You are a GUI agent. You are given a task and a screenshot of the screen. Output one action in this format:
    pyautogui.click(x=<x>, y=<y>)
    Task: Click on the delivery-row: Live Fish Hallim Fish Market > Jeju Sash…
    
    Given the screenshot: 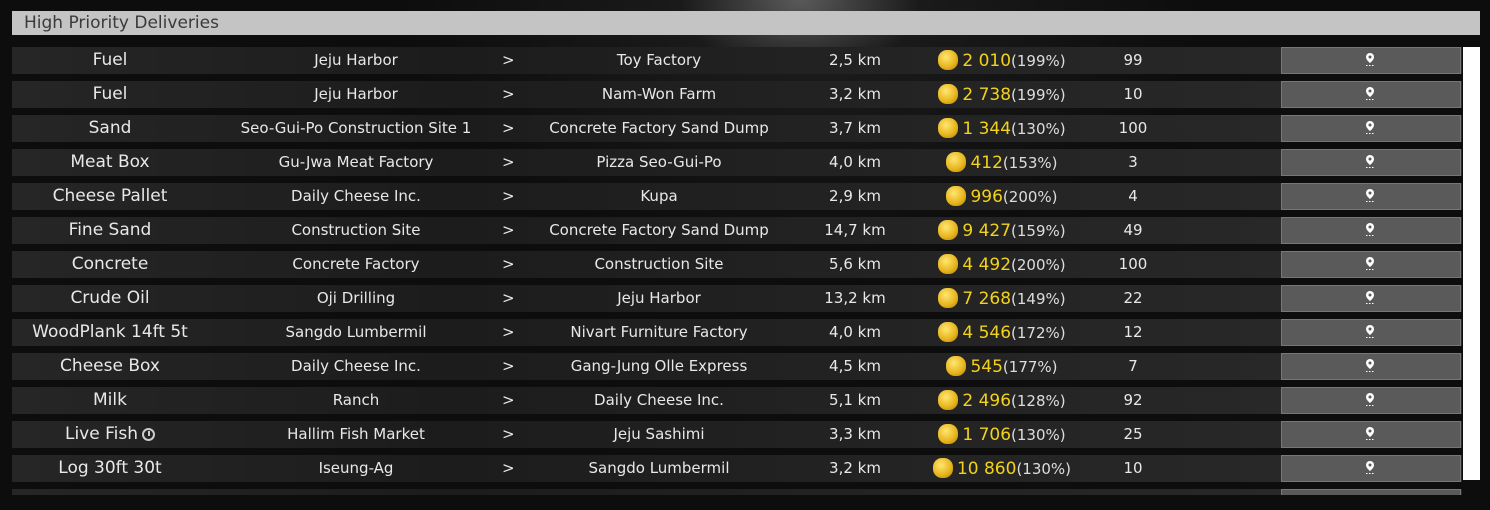 What is the action you would take?
    pyautogui.click(x=737, y=434)
    